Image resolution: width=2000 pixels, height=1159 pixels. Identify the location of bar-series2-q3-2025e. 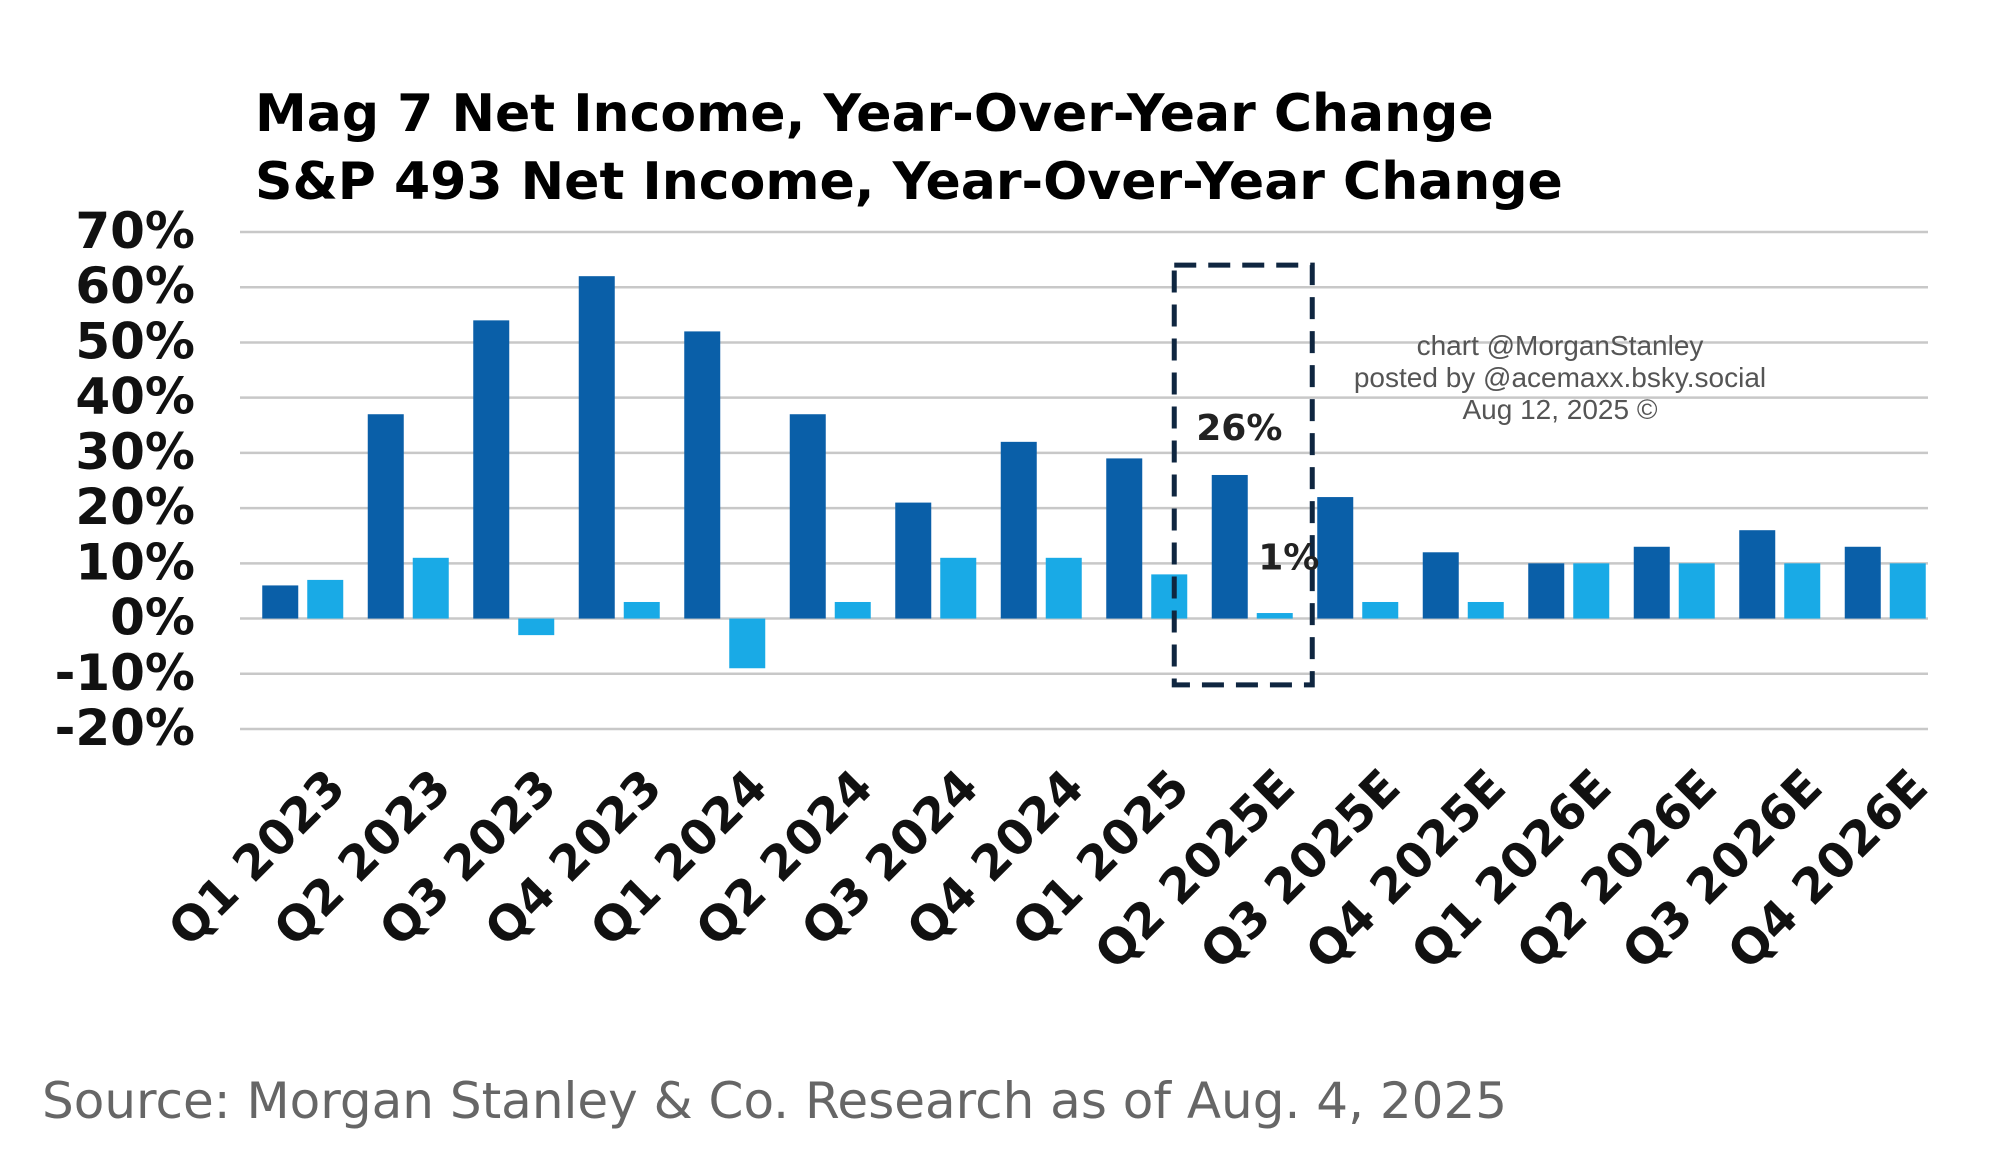
(1380, 610).